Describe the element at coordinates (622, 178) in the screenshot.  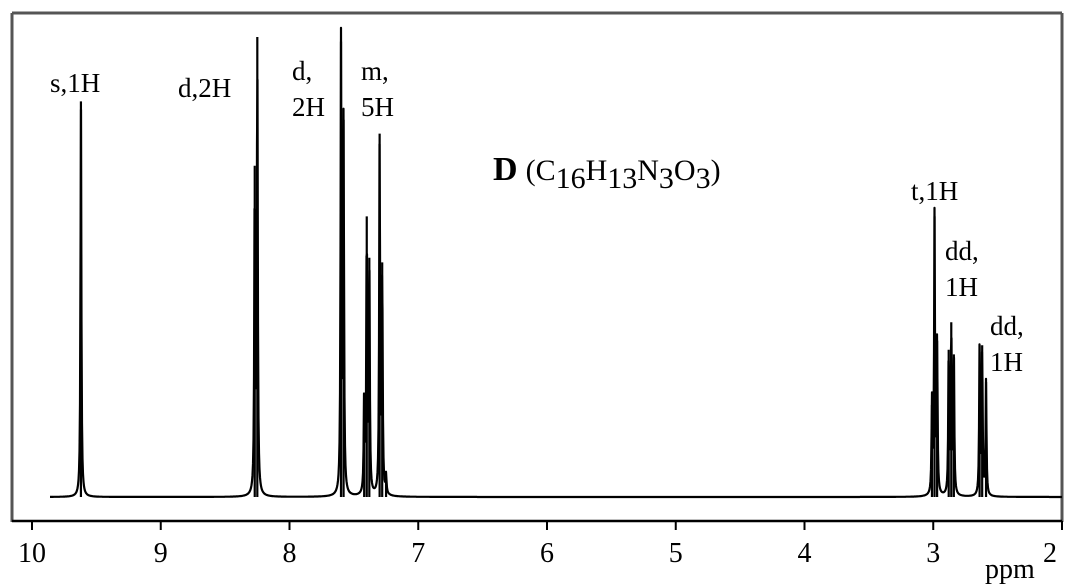
I see `formula-count: 13` at that location.